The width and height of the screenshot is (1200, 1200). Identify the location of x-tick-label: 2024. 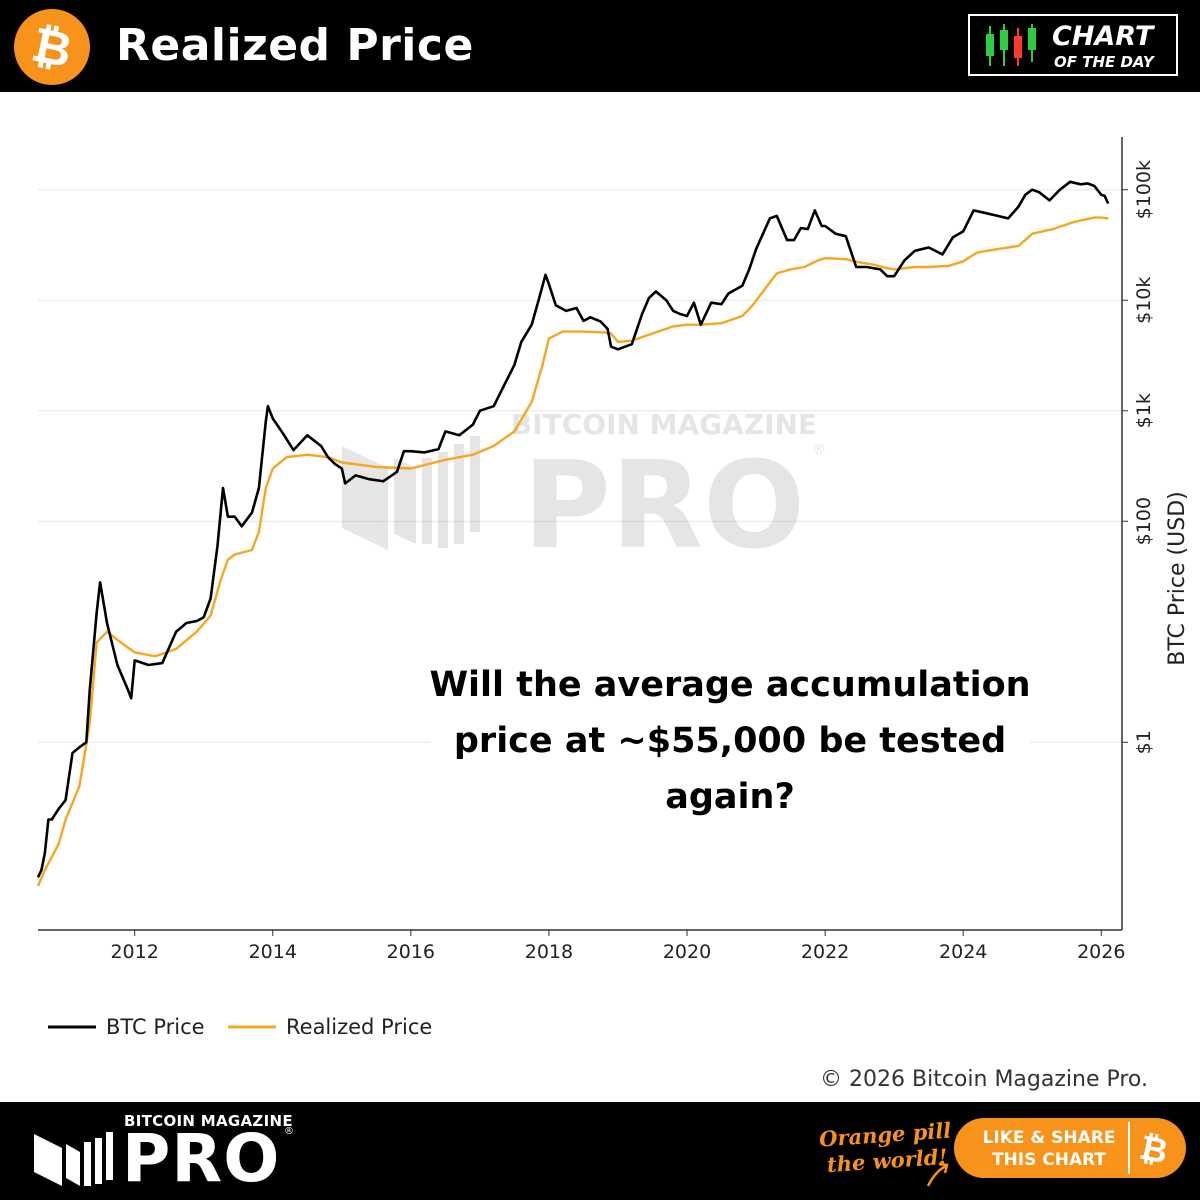
(963, 952).